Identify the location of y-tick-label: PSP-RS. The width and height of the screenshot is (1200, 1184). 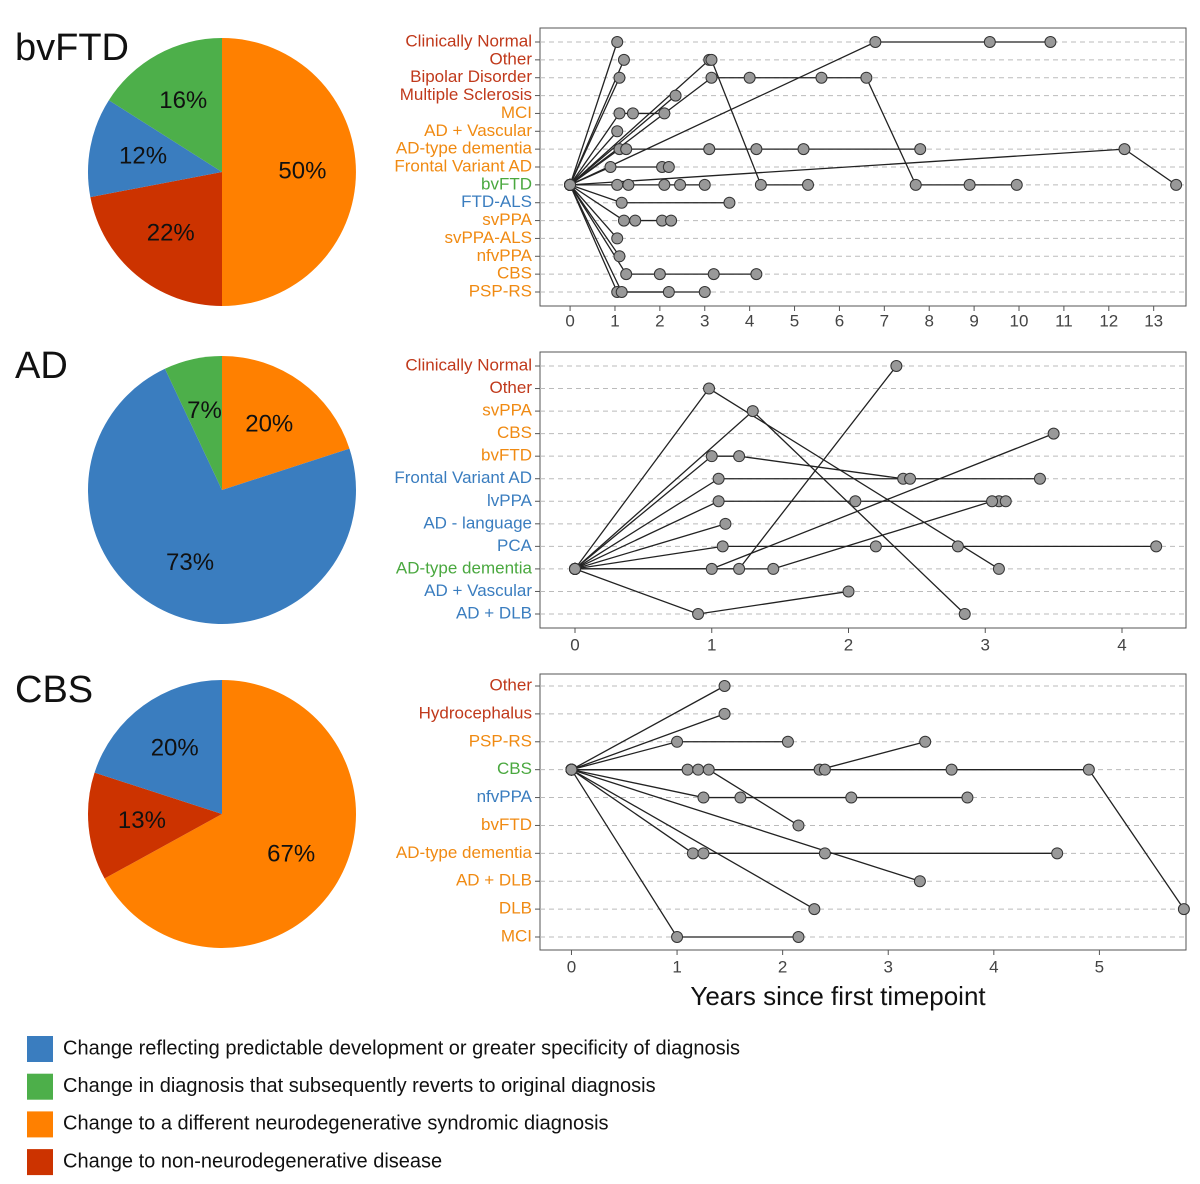
(500, 290).